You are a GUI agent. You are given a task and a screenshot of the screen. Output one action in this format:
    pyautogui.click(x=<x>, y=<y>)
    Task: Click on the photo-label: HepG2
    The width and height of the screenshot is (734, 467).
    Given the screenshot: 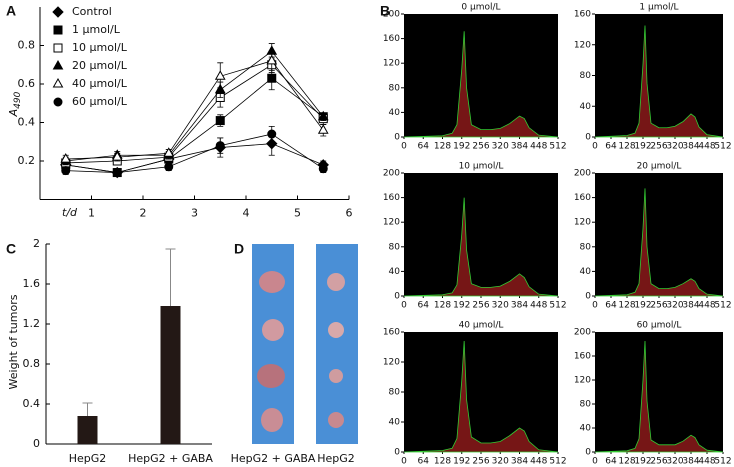 What is the action you would take?
    pyautogui.click(x=336, y=458)
    